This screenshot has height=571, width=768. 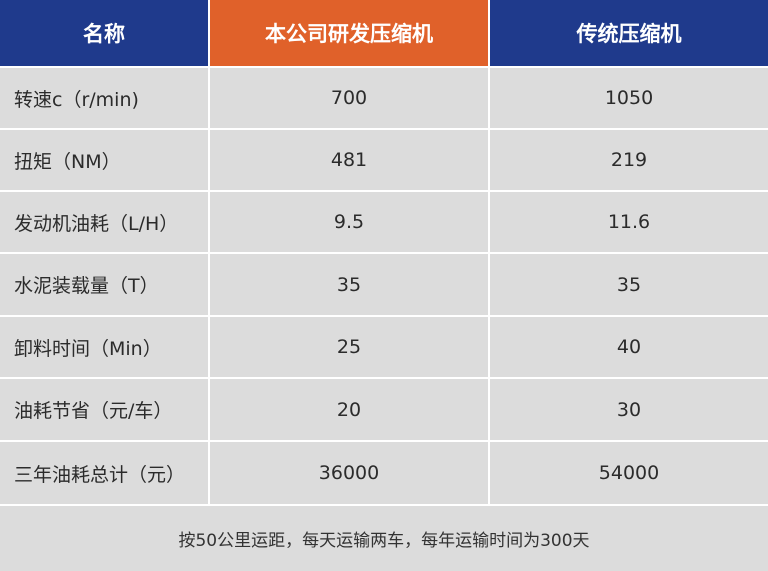 I want to click on header-our-compressor: 本公司研发压缩机, so click(x=349, y=33).